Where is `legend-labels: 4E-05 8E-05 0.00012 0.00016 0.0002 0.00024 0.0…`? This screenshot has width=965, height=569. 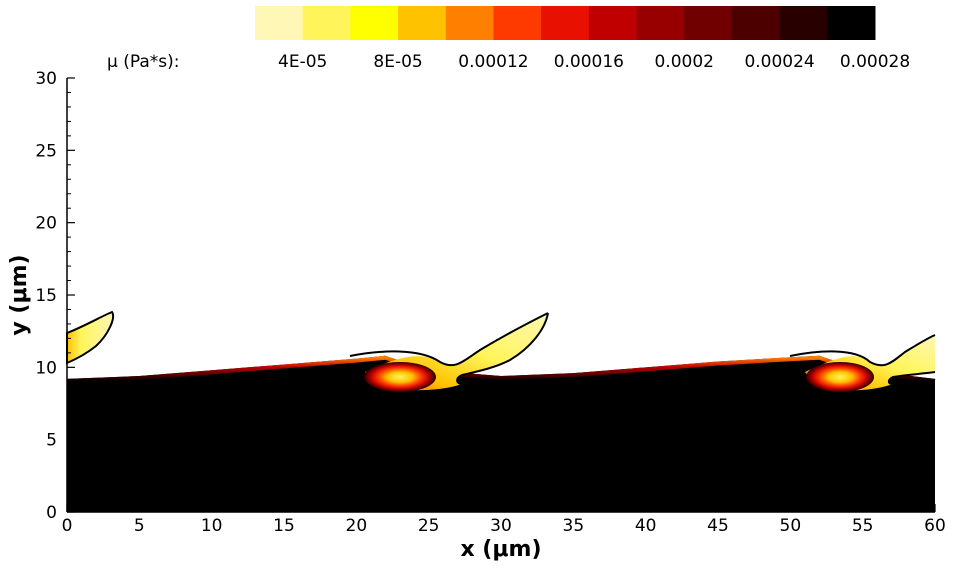
legend-labels: 4E-05 8E-05 0.00012 0.00016 0.0002 0.00024 0.0… is located at coordinates (594, 62).